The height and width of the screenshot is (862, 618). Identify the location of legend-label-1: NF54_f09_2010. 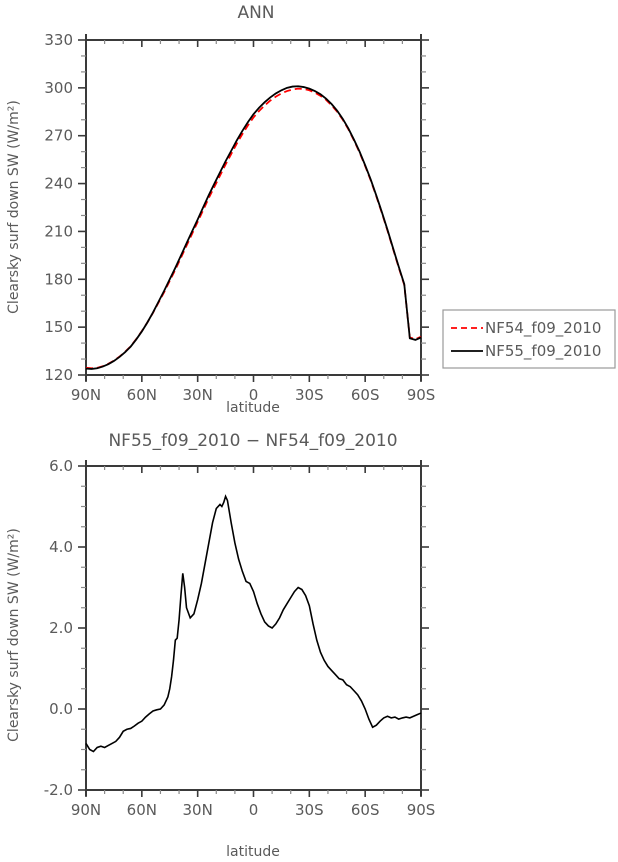
(543, 328).